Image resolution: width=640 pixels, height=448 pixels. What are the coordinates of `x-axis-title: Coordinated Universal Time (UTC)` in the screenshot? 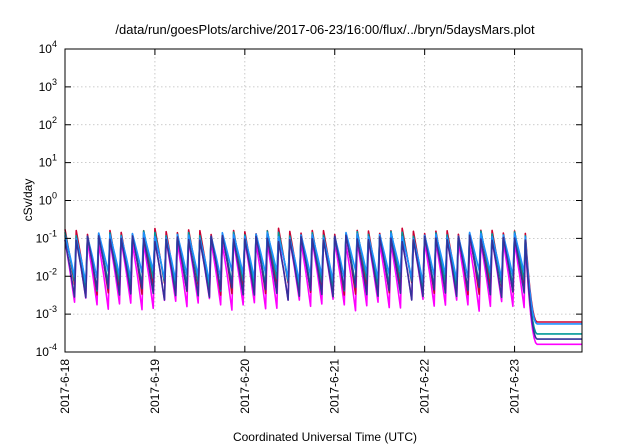 It's located at (325, 437).